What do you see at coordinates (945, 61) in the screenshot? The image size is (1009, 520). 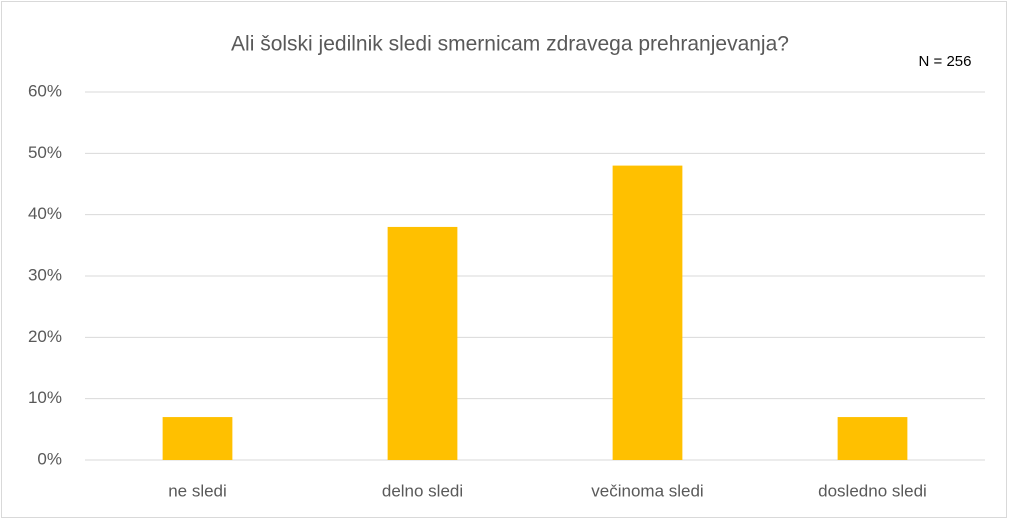 I see `annotation: N = 256` at bounding box center [945, 61].